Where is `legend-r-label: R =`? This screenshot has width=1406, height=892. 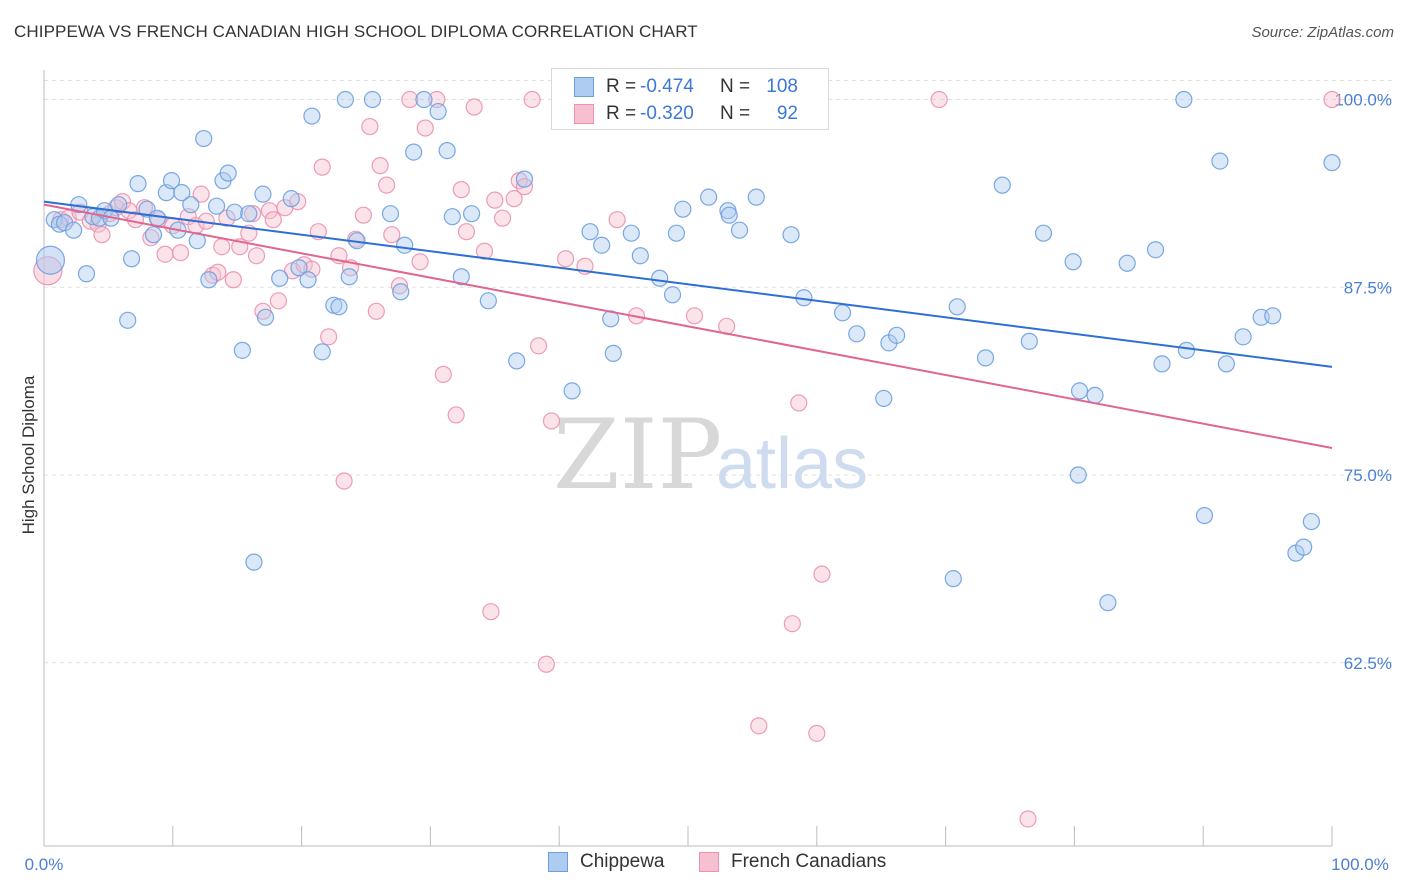
legend-r-label: R = is located at coordinates (621, 113).